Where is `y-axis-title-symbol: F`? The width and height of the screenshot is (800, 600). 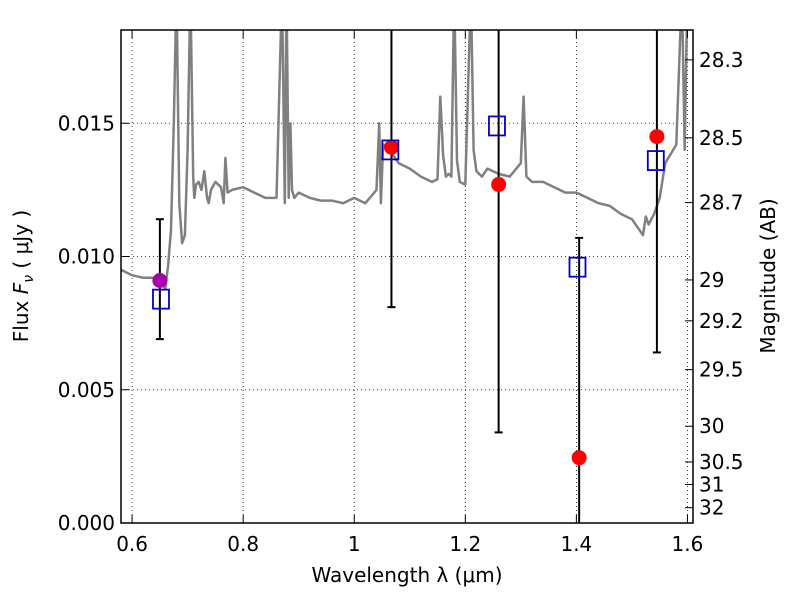
y-axis-title-symbol: F is located at coordinates (21, 288).